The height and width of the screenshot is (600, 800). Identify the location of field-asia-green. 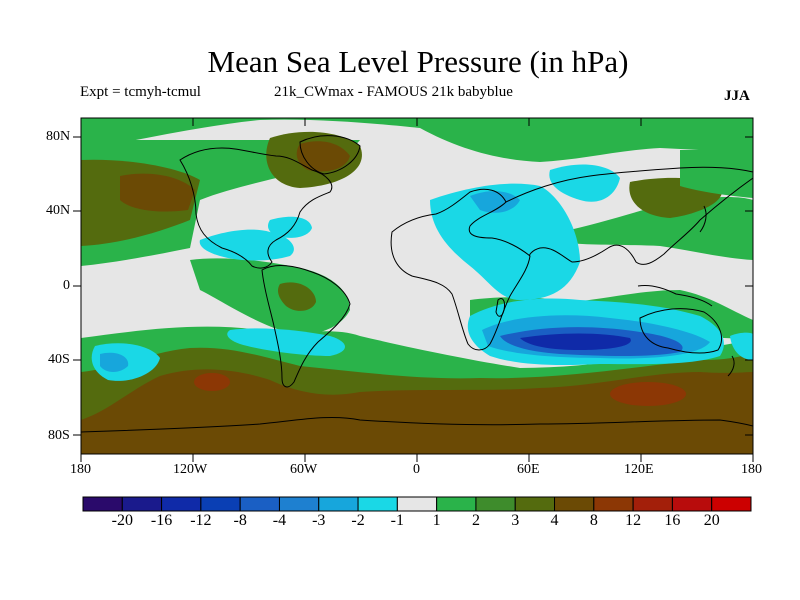
(656, 228).